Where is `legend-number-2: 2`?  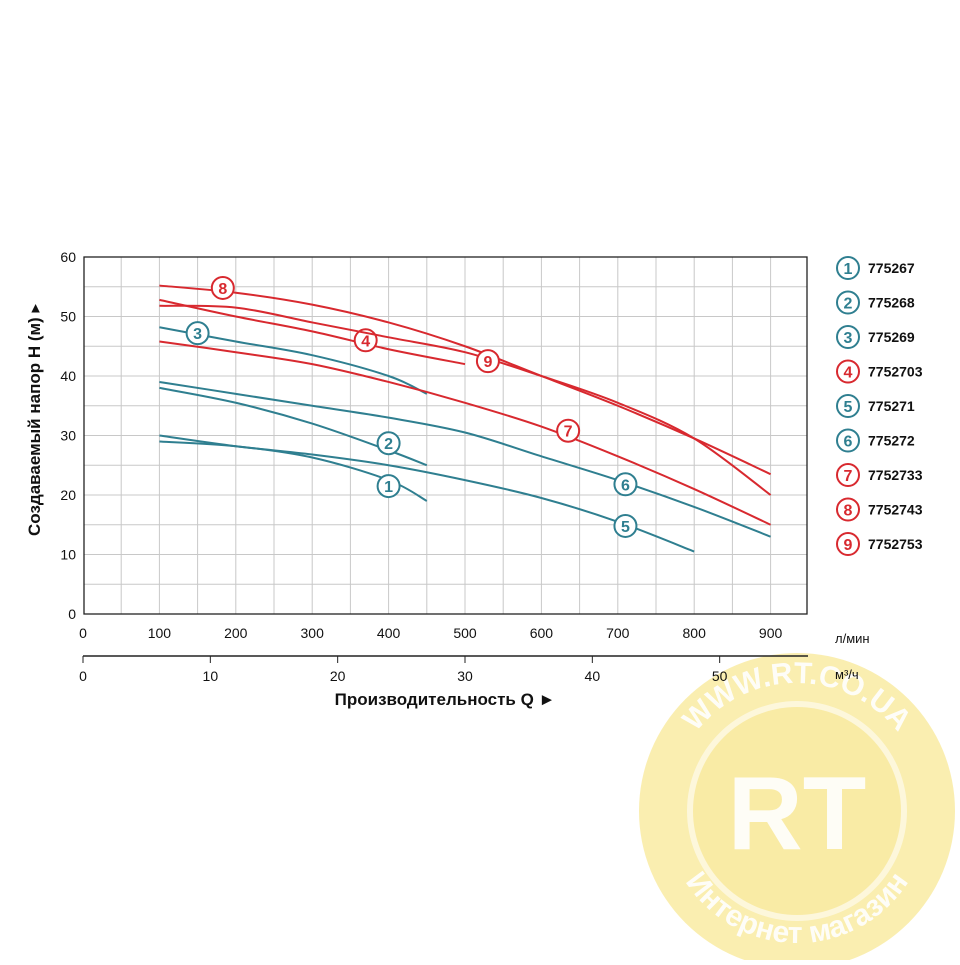
legend-number-2: 2 is located at coordinates (848, 304).